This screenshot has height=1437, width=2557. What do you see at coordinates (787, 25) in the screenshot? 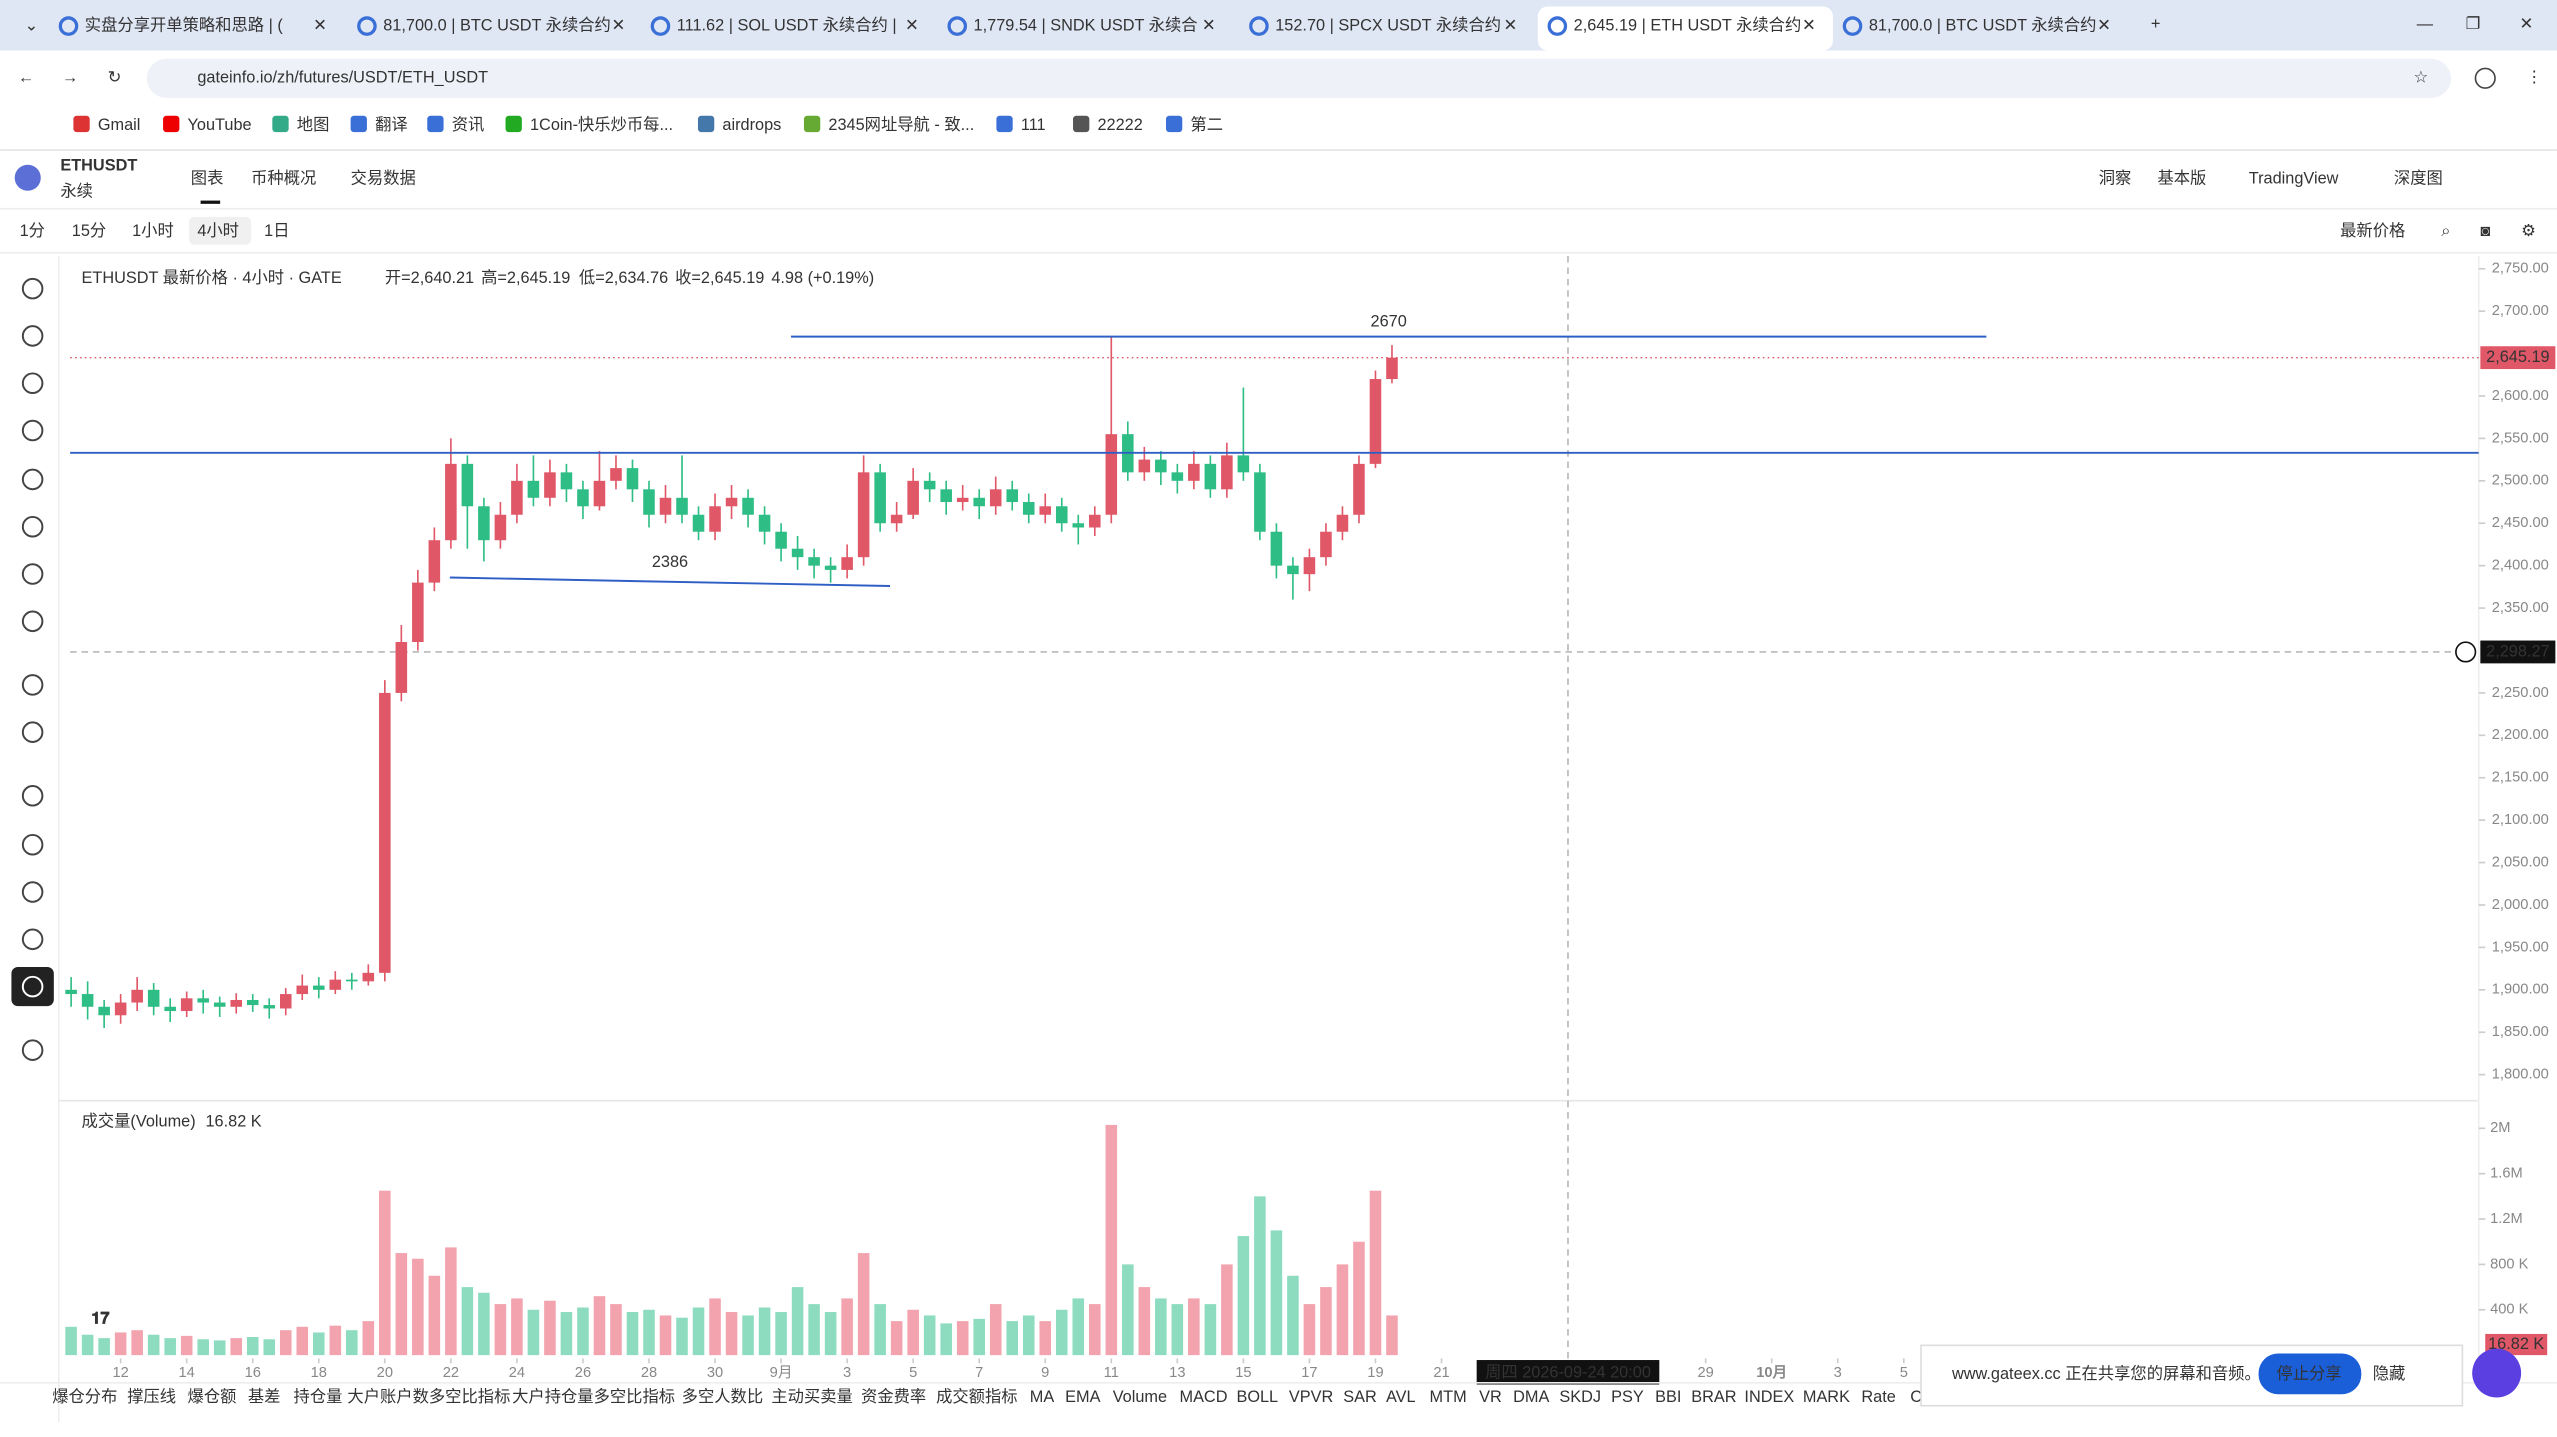
I see `tab-title: 111.62 | SOL USDT 永续合约 |` at bounding box center [787, 25].